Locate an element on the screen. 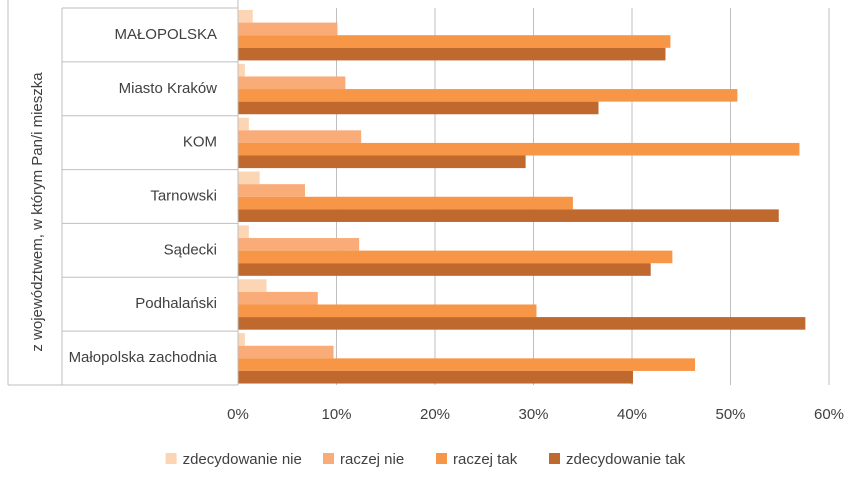 The image size is (850, 477). x-tick-label: 30% is located at coordinates (533, 414).